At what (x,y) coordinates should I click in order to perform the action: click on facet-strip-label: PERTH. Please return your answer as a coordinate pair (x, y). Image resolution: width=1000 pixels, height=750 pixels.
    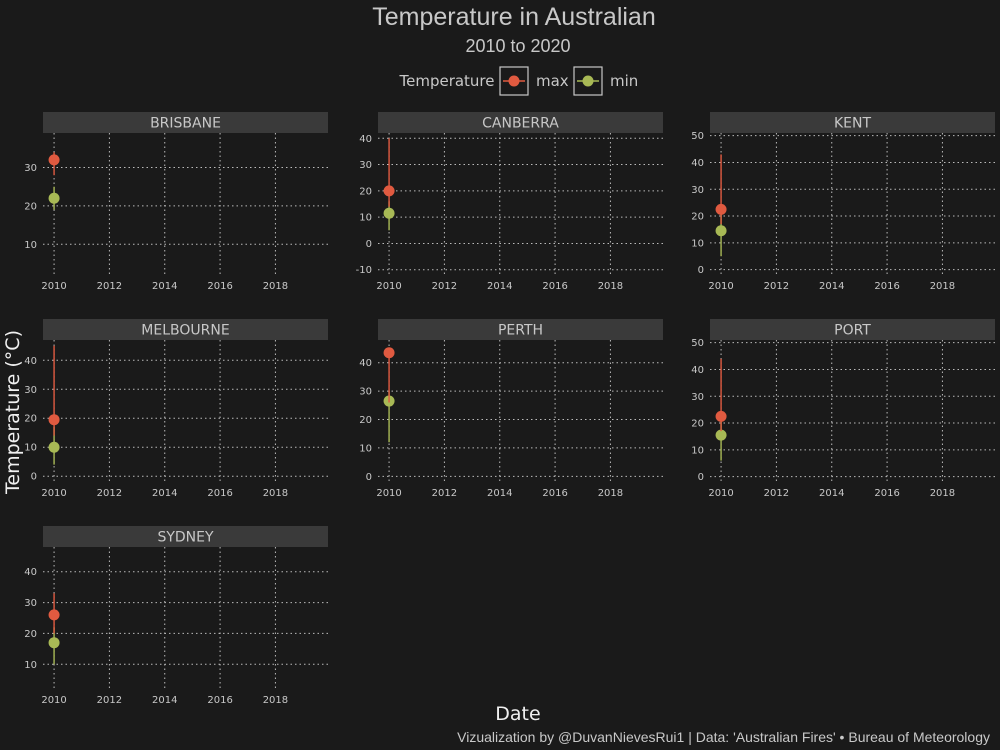
    Looking at the image, I should click on (520, 331).